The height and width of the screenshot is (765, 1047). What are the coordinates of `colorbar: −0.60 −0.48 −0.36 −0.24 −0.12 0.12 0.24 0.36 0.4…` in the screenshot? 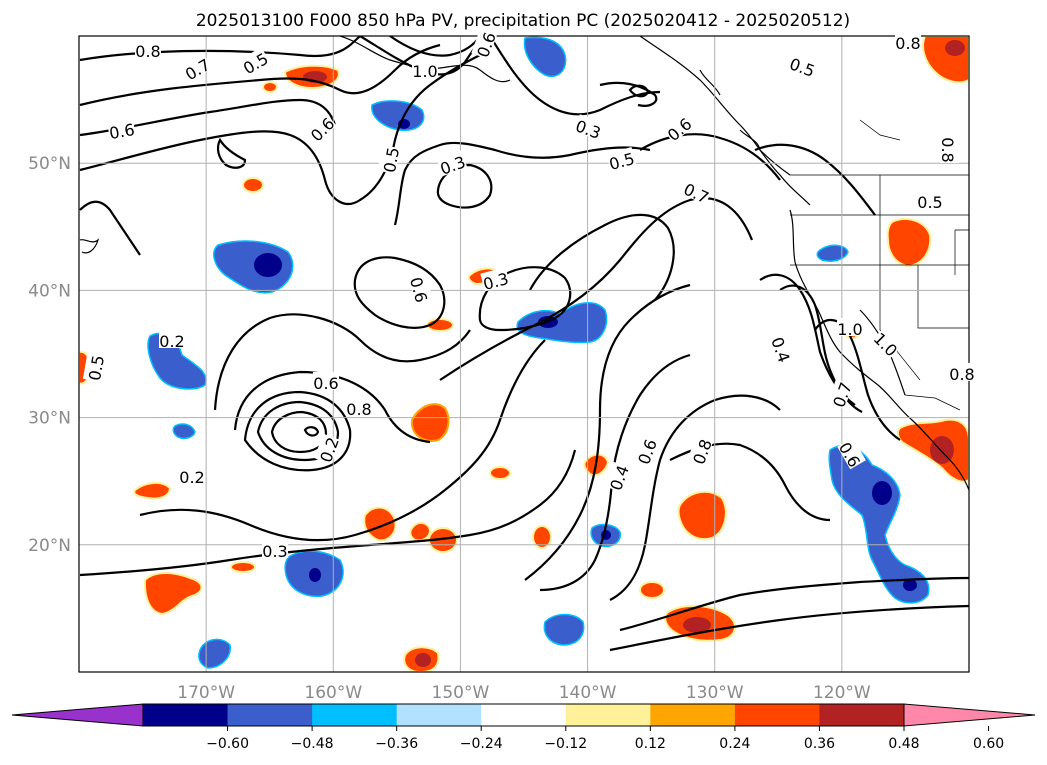 It's located at (523, 727).